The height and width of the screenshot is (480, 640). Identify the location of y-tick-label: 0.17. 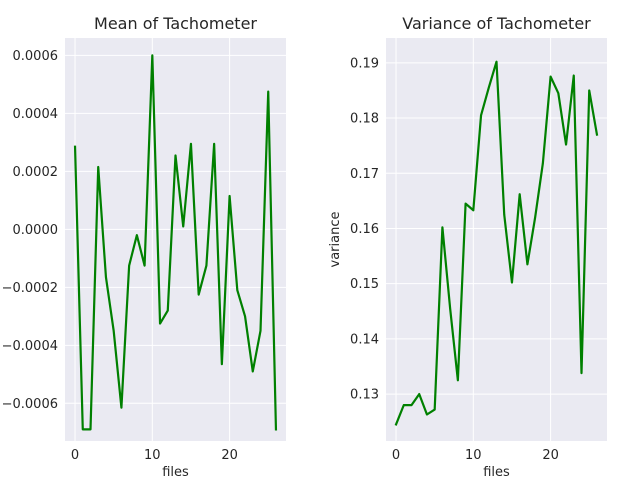
(364, 174).